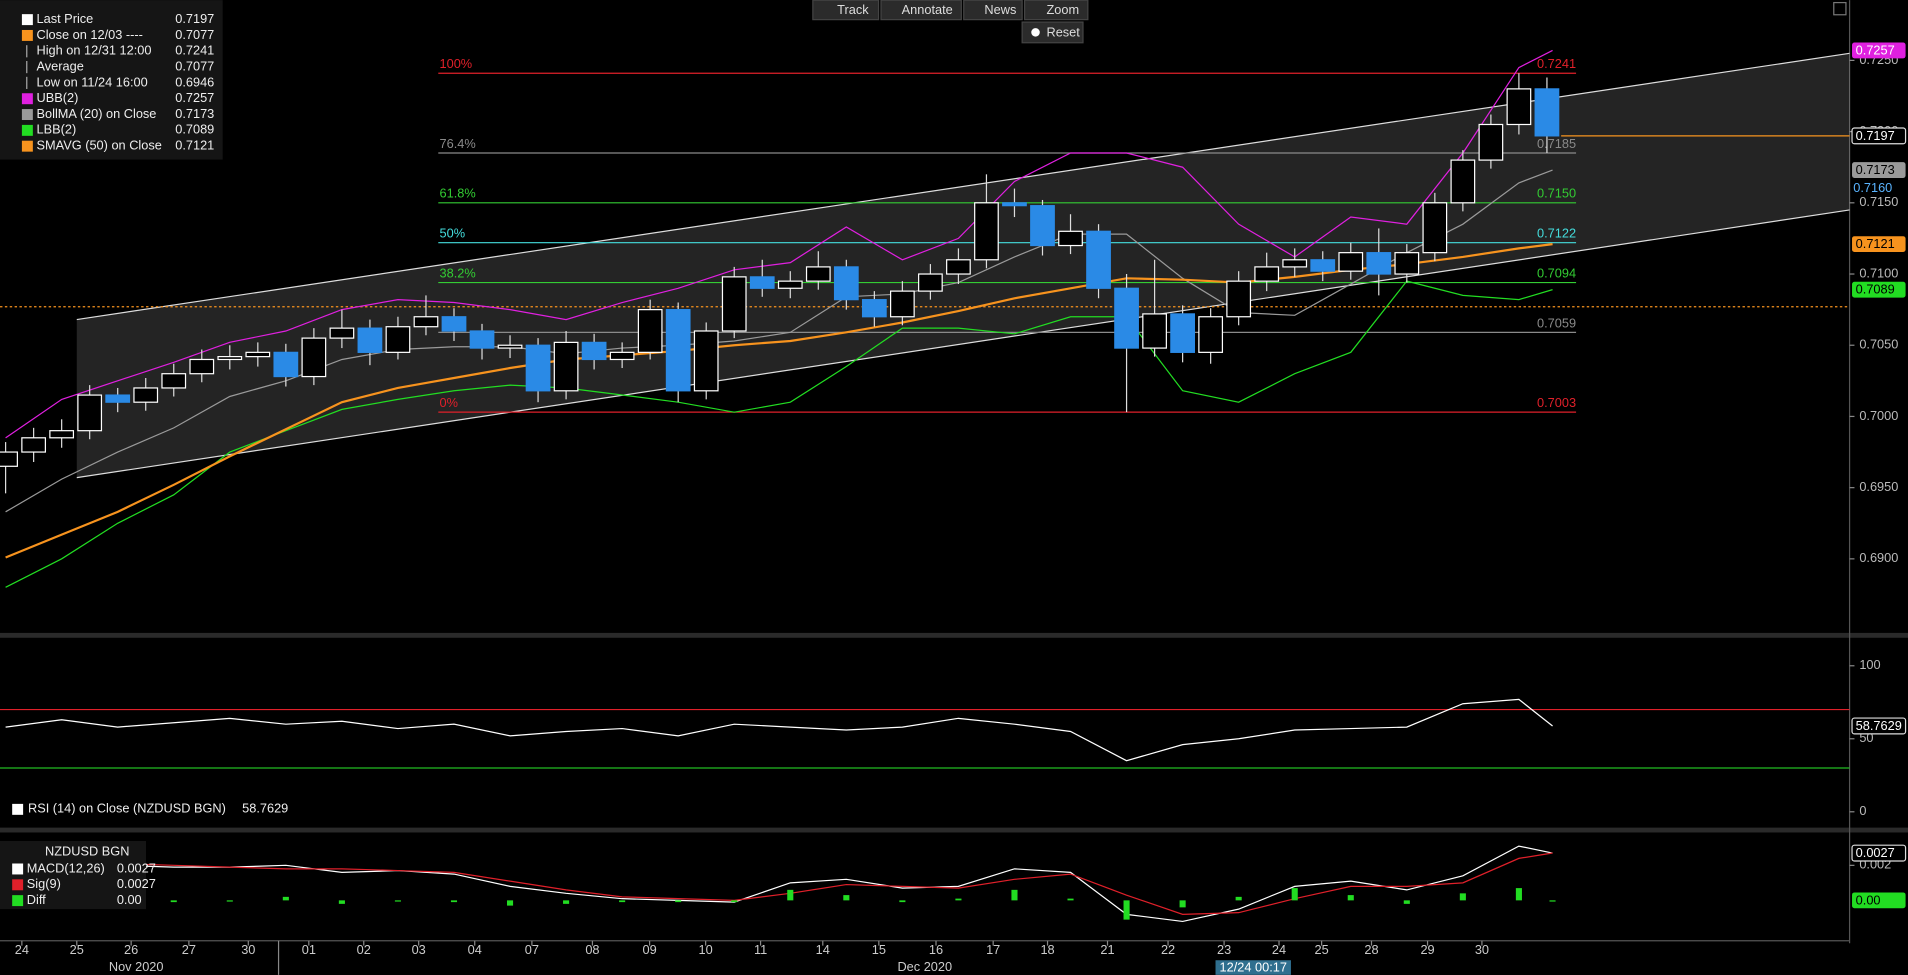 This screenshot has width=1908, height=975. Describe the element at coordinates (1875, 135) in the screenshot. I see `last-price-badge: 0.7197` at that location.